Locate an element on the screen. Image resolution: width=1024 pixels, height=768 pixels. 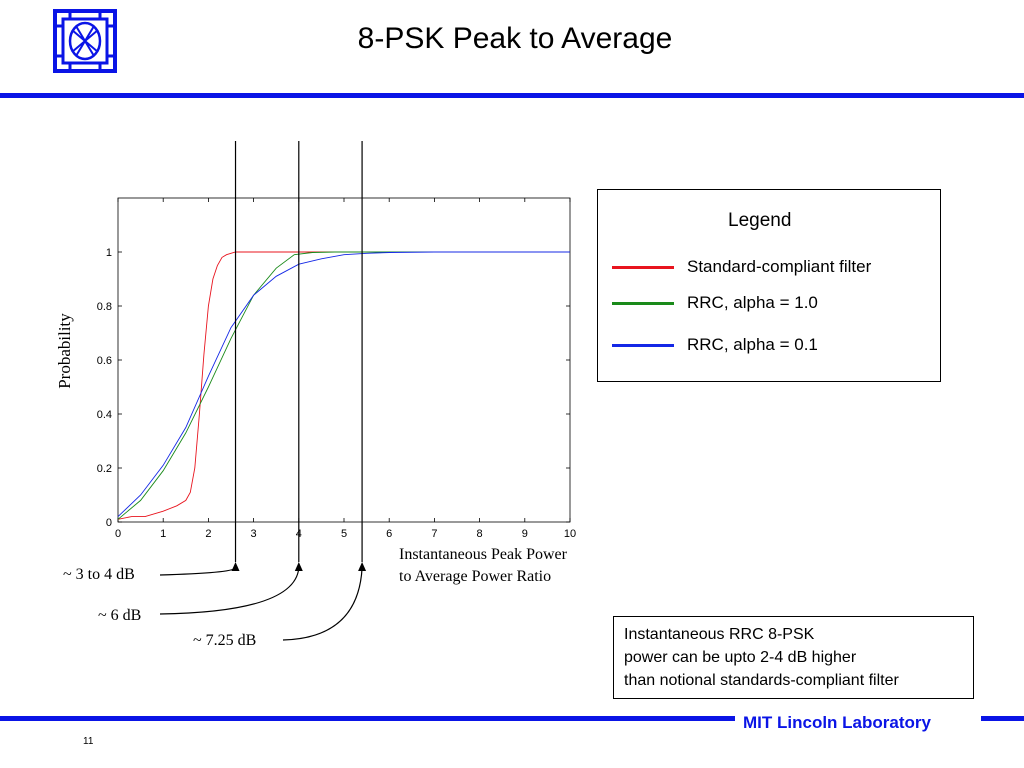
x-tick-label: 3 is located at coordinates (254, 534).